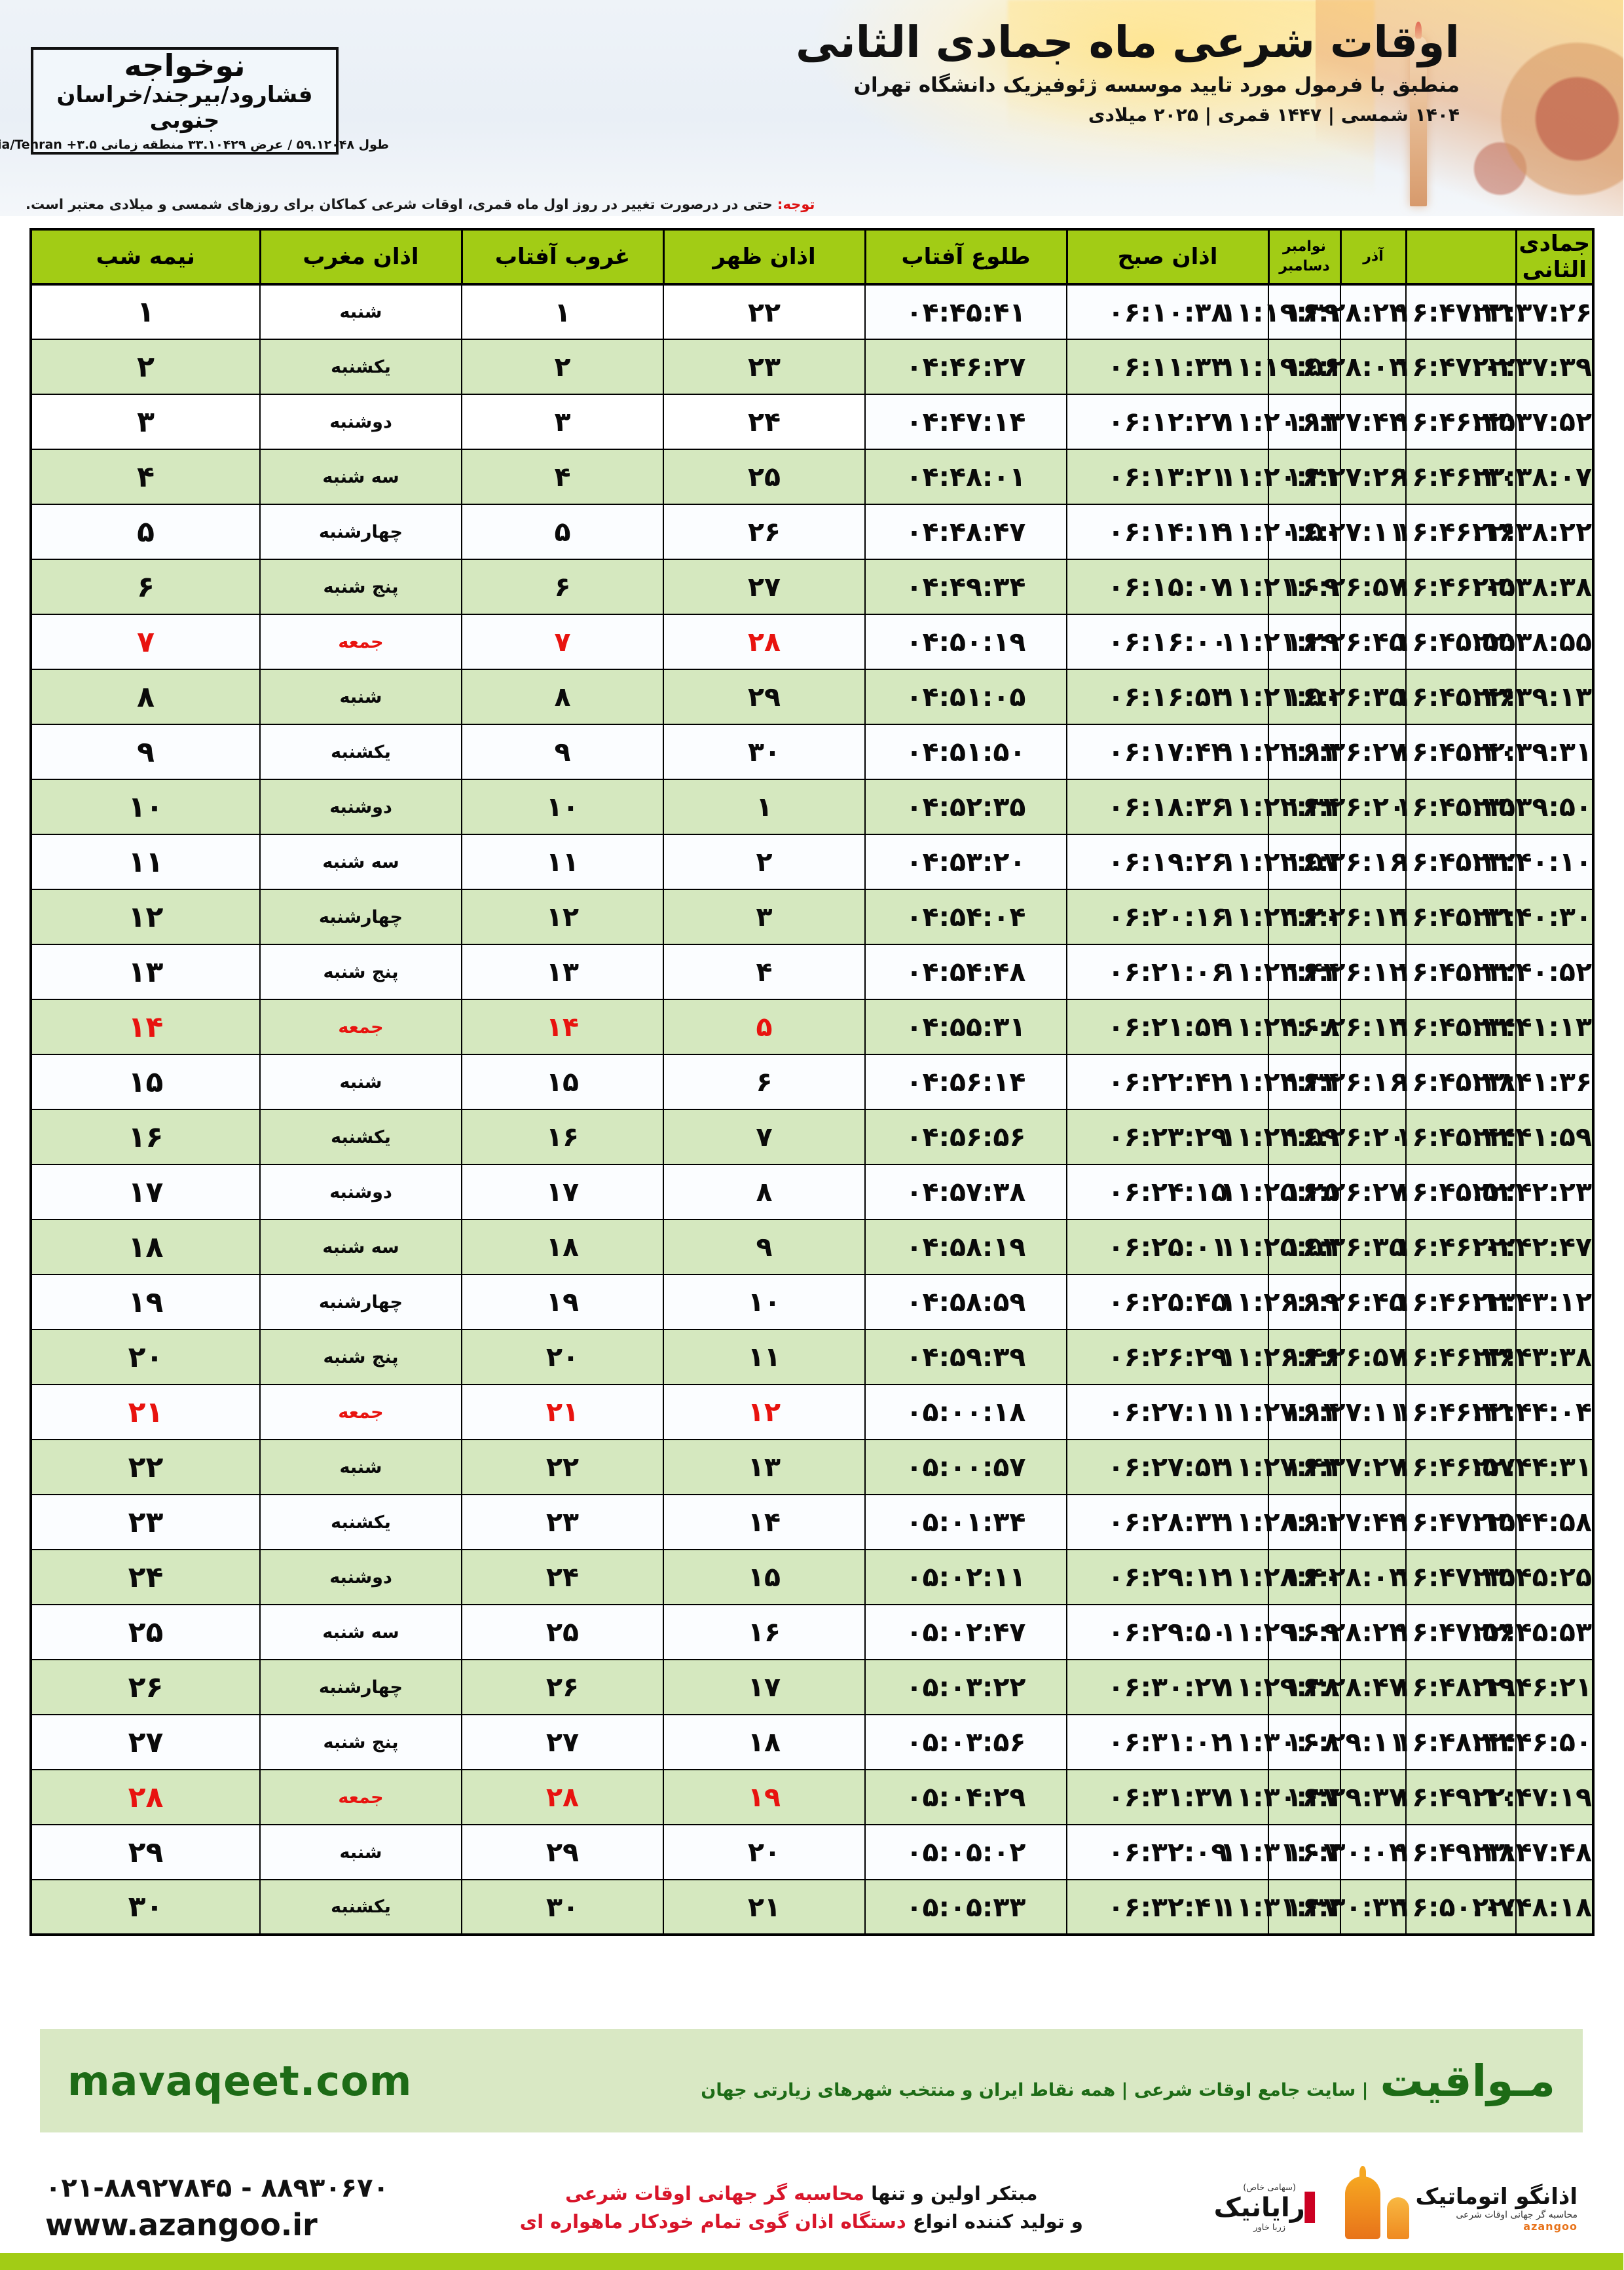 Image resolution: width=1624 pixels, height=2270 pixels. What do you see at coordinates (1534, 1797) in the screenshot?
I see `cell-midnight: ۲۲:۴۷:۱۹` at bounding box center [1534, 1797].